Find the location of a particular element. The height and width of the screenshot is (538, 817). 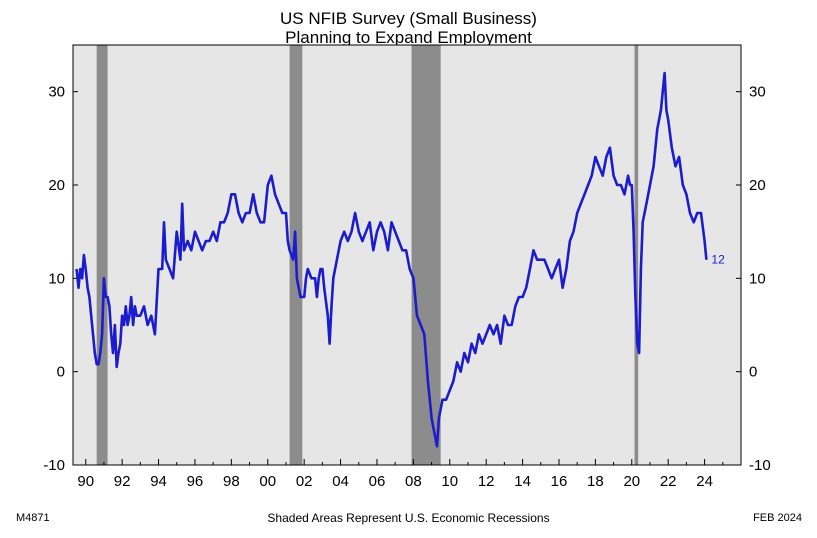

x-tick-label: 22 is located at coordinates (668, 481).